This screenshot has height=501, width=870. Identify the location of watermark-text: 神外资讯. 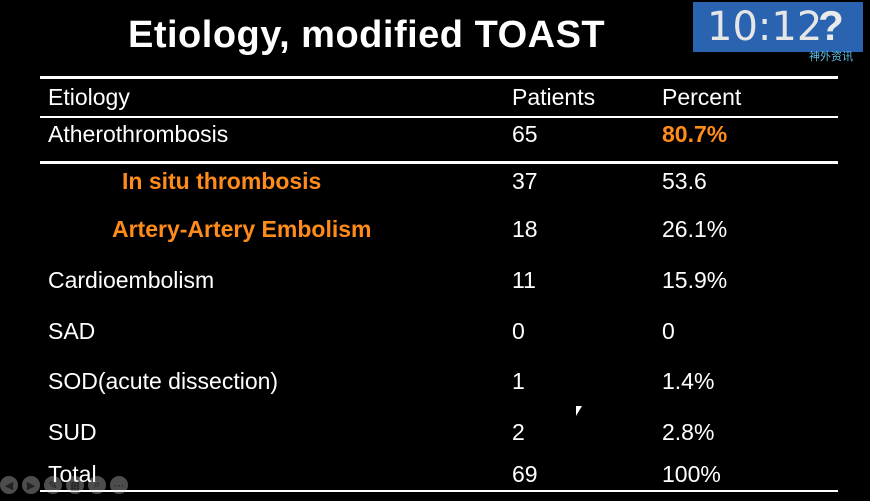
(831, 57).